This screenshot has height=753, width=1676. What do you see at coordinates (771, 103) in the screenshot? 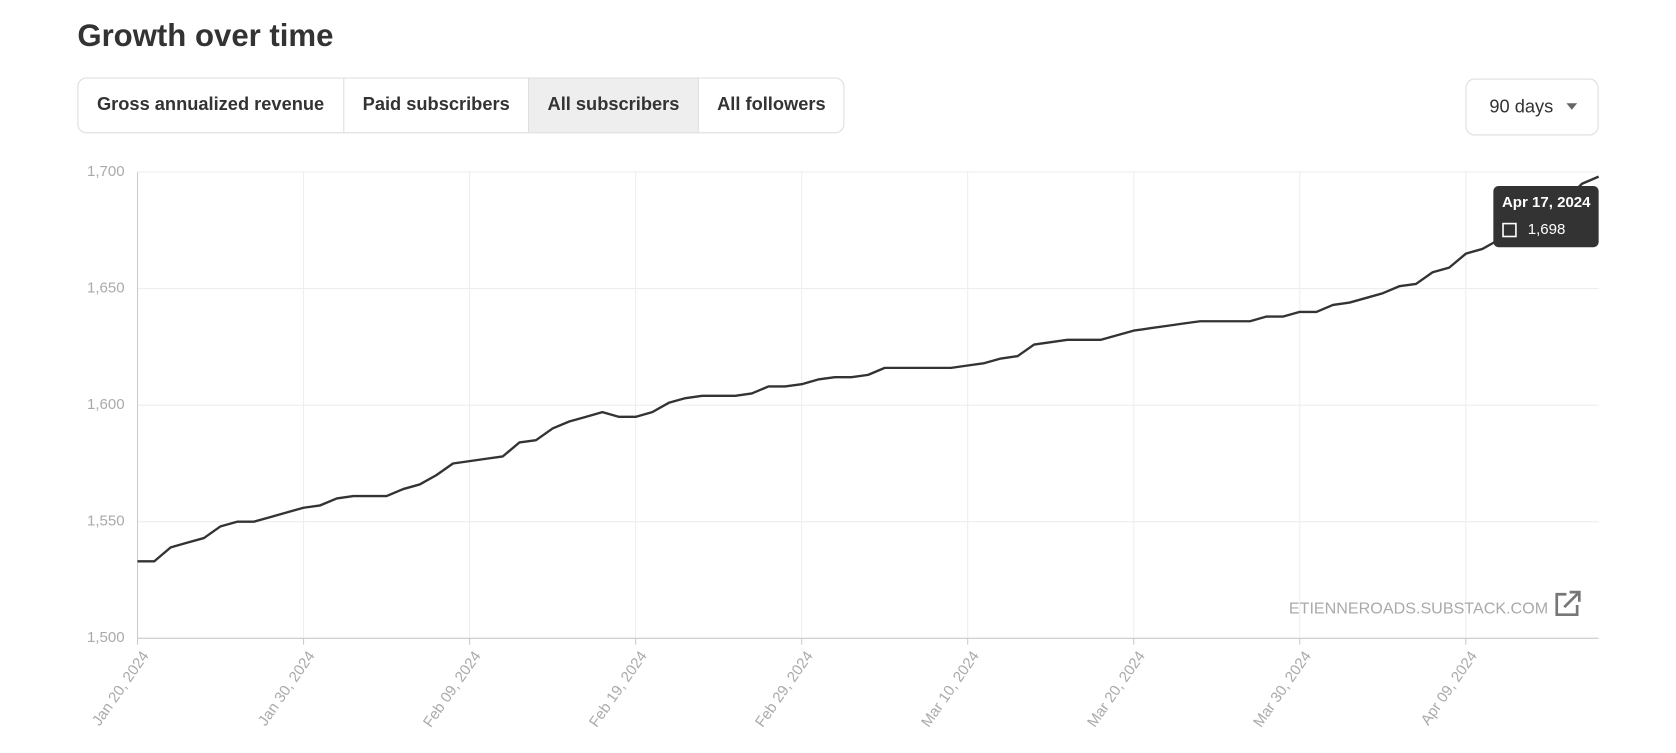
I see `tab-label: All followers` at bounding box center [771, 103].